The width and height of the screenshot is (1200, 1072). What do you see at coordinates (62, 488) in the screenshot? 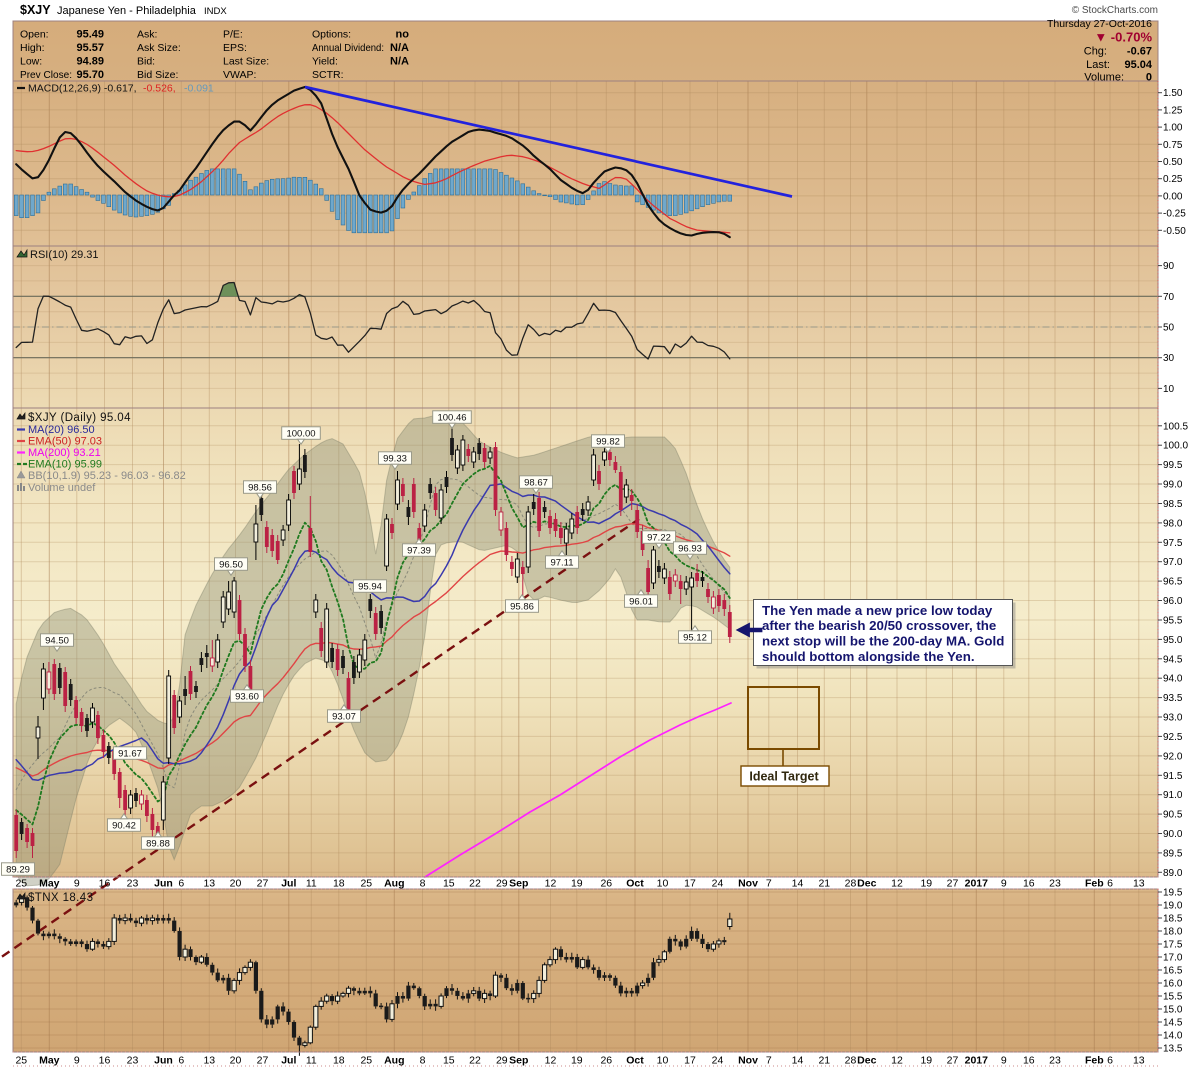
I see `svg-text: Volume undef` at bounding box center [62, 488].